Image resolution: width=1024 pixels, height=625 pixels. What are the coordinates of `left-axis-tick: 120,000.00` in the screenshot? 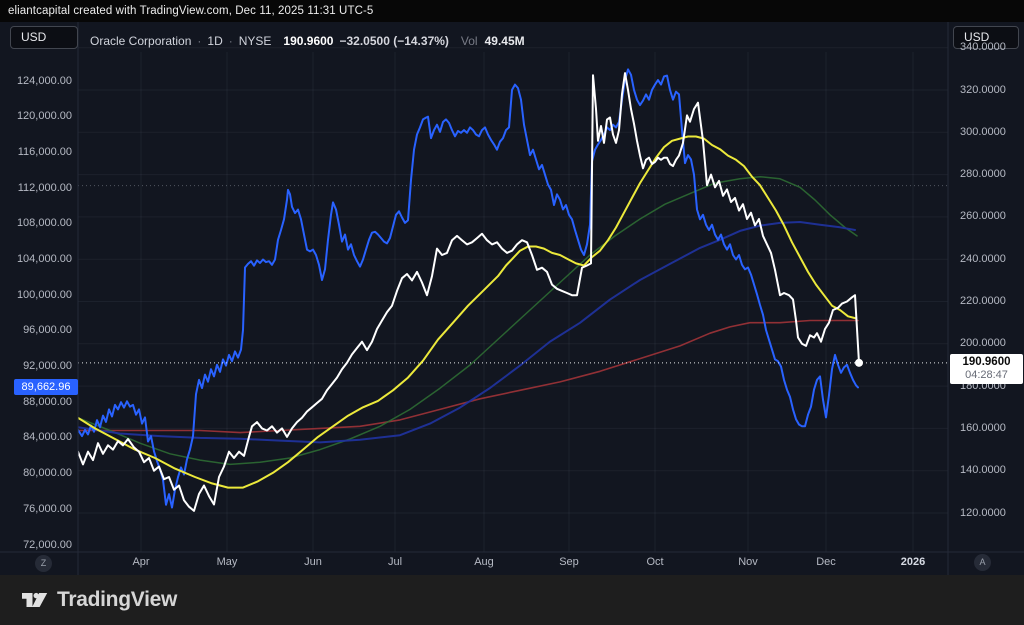 It's located at (44, 116).